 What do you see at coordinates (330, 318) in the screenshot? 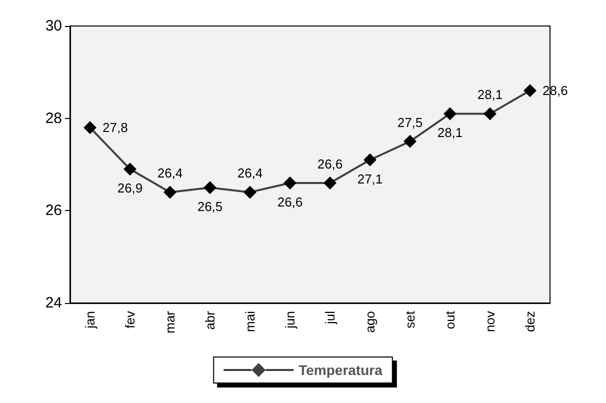
I see `x-tick-label: jul` at bounding box center [330, 318].